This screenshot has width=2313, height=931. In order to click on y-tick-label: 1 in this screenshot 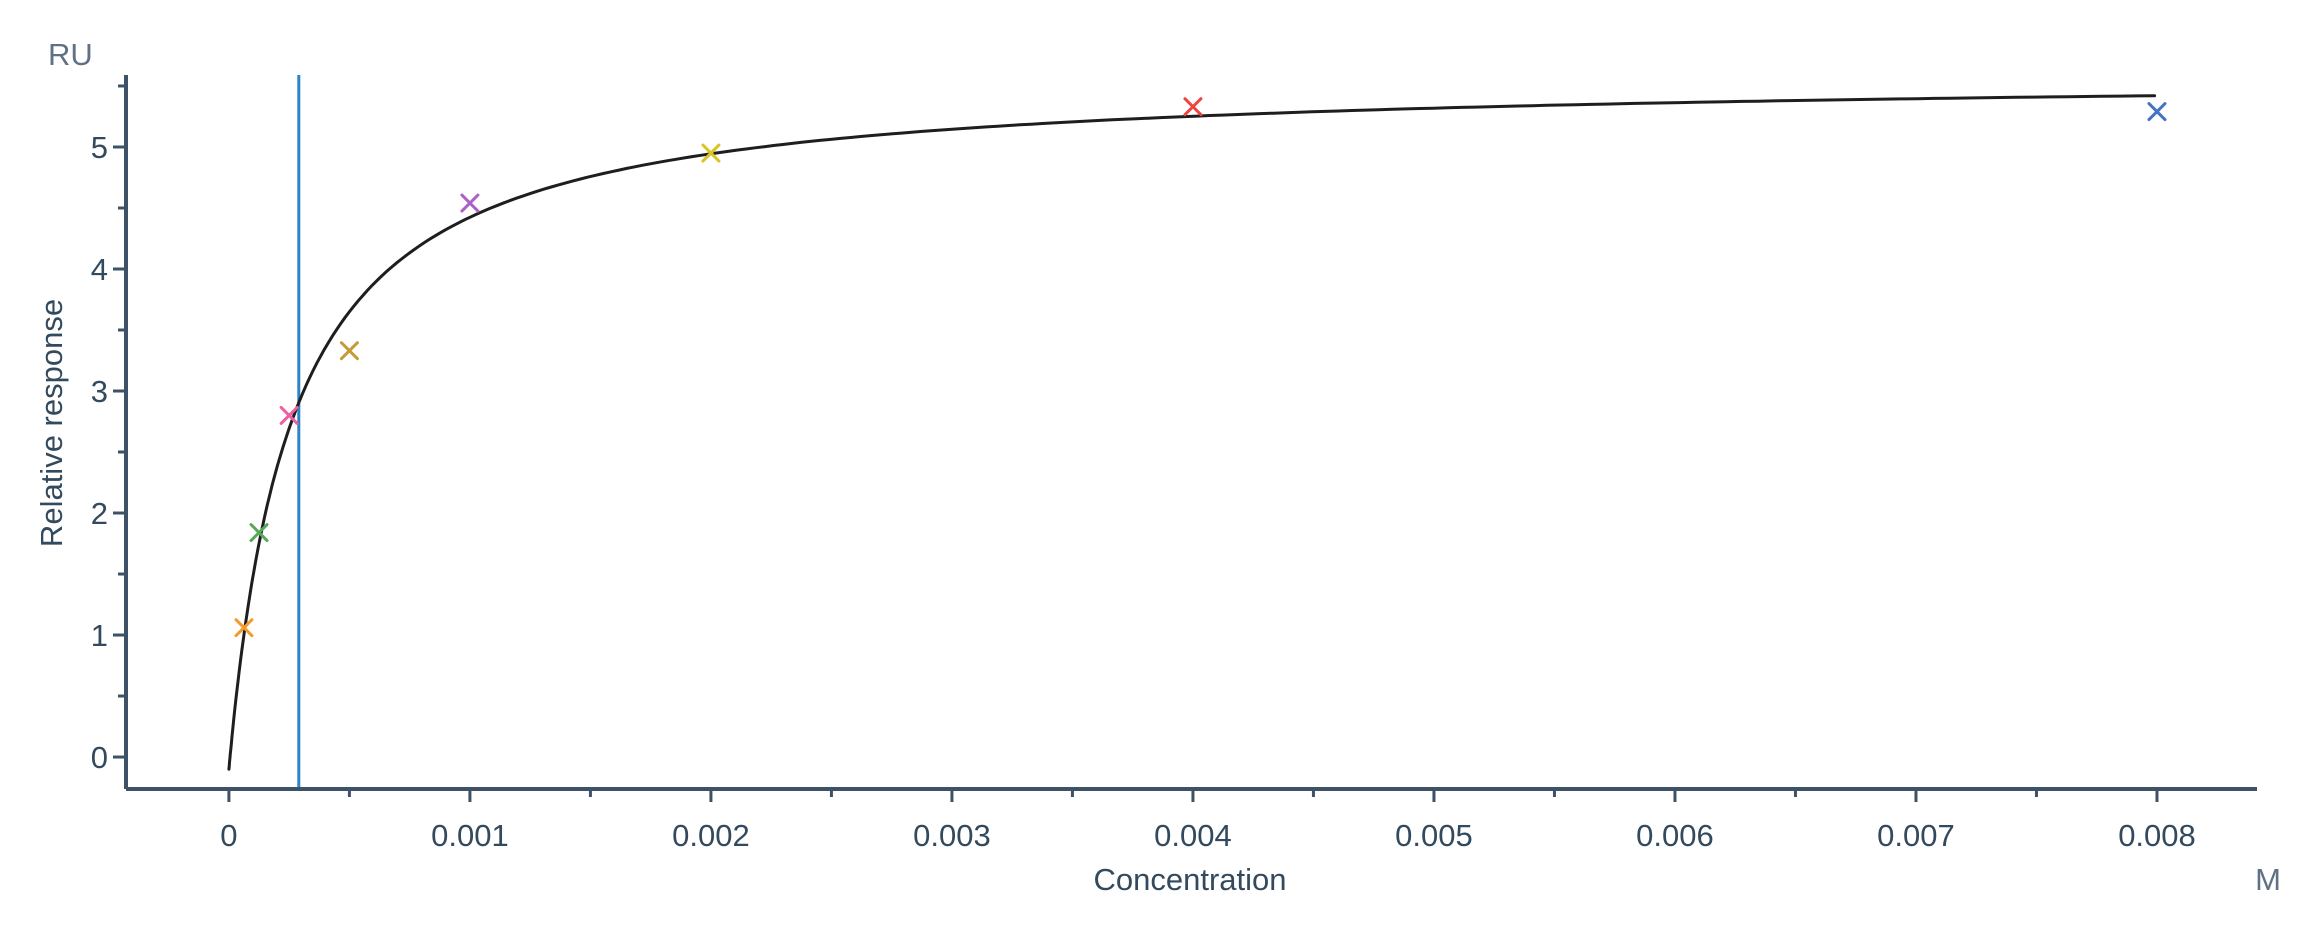, I will do `click(99, 635)`.